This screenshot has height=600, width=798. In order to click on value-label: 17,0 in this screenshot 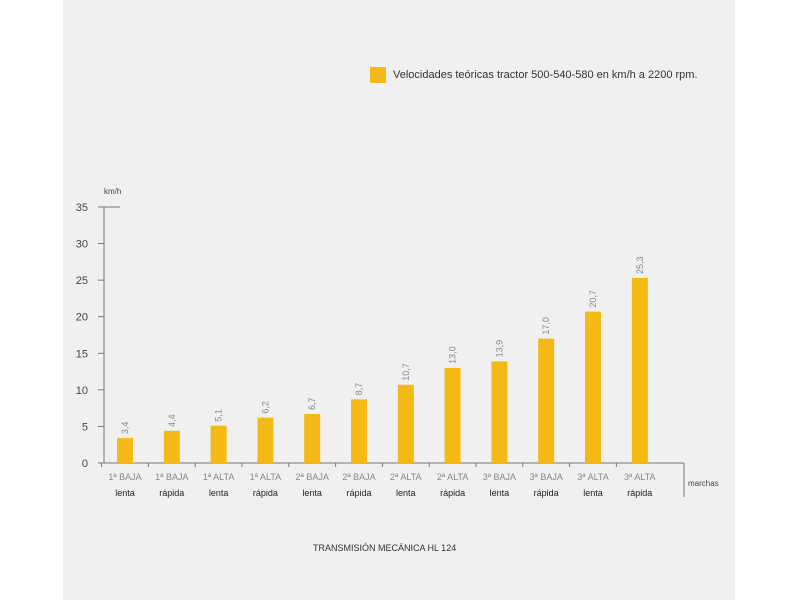, I will do `click(546, 326)`.